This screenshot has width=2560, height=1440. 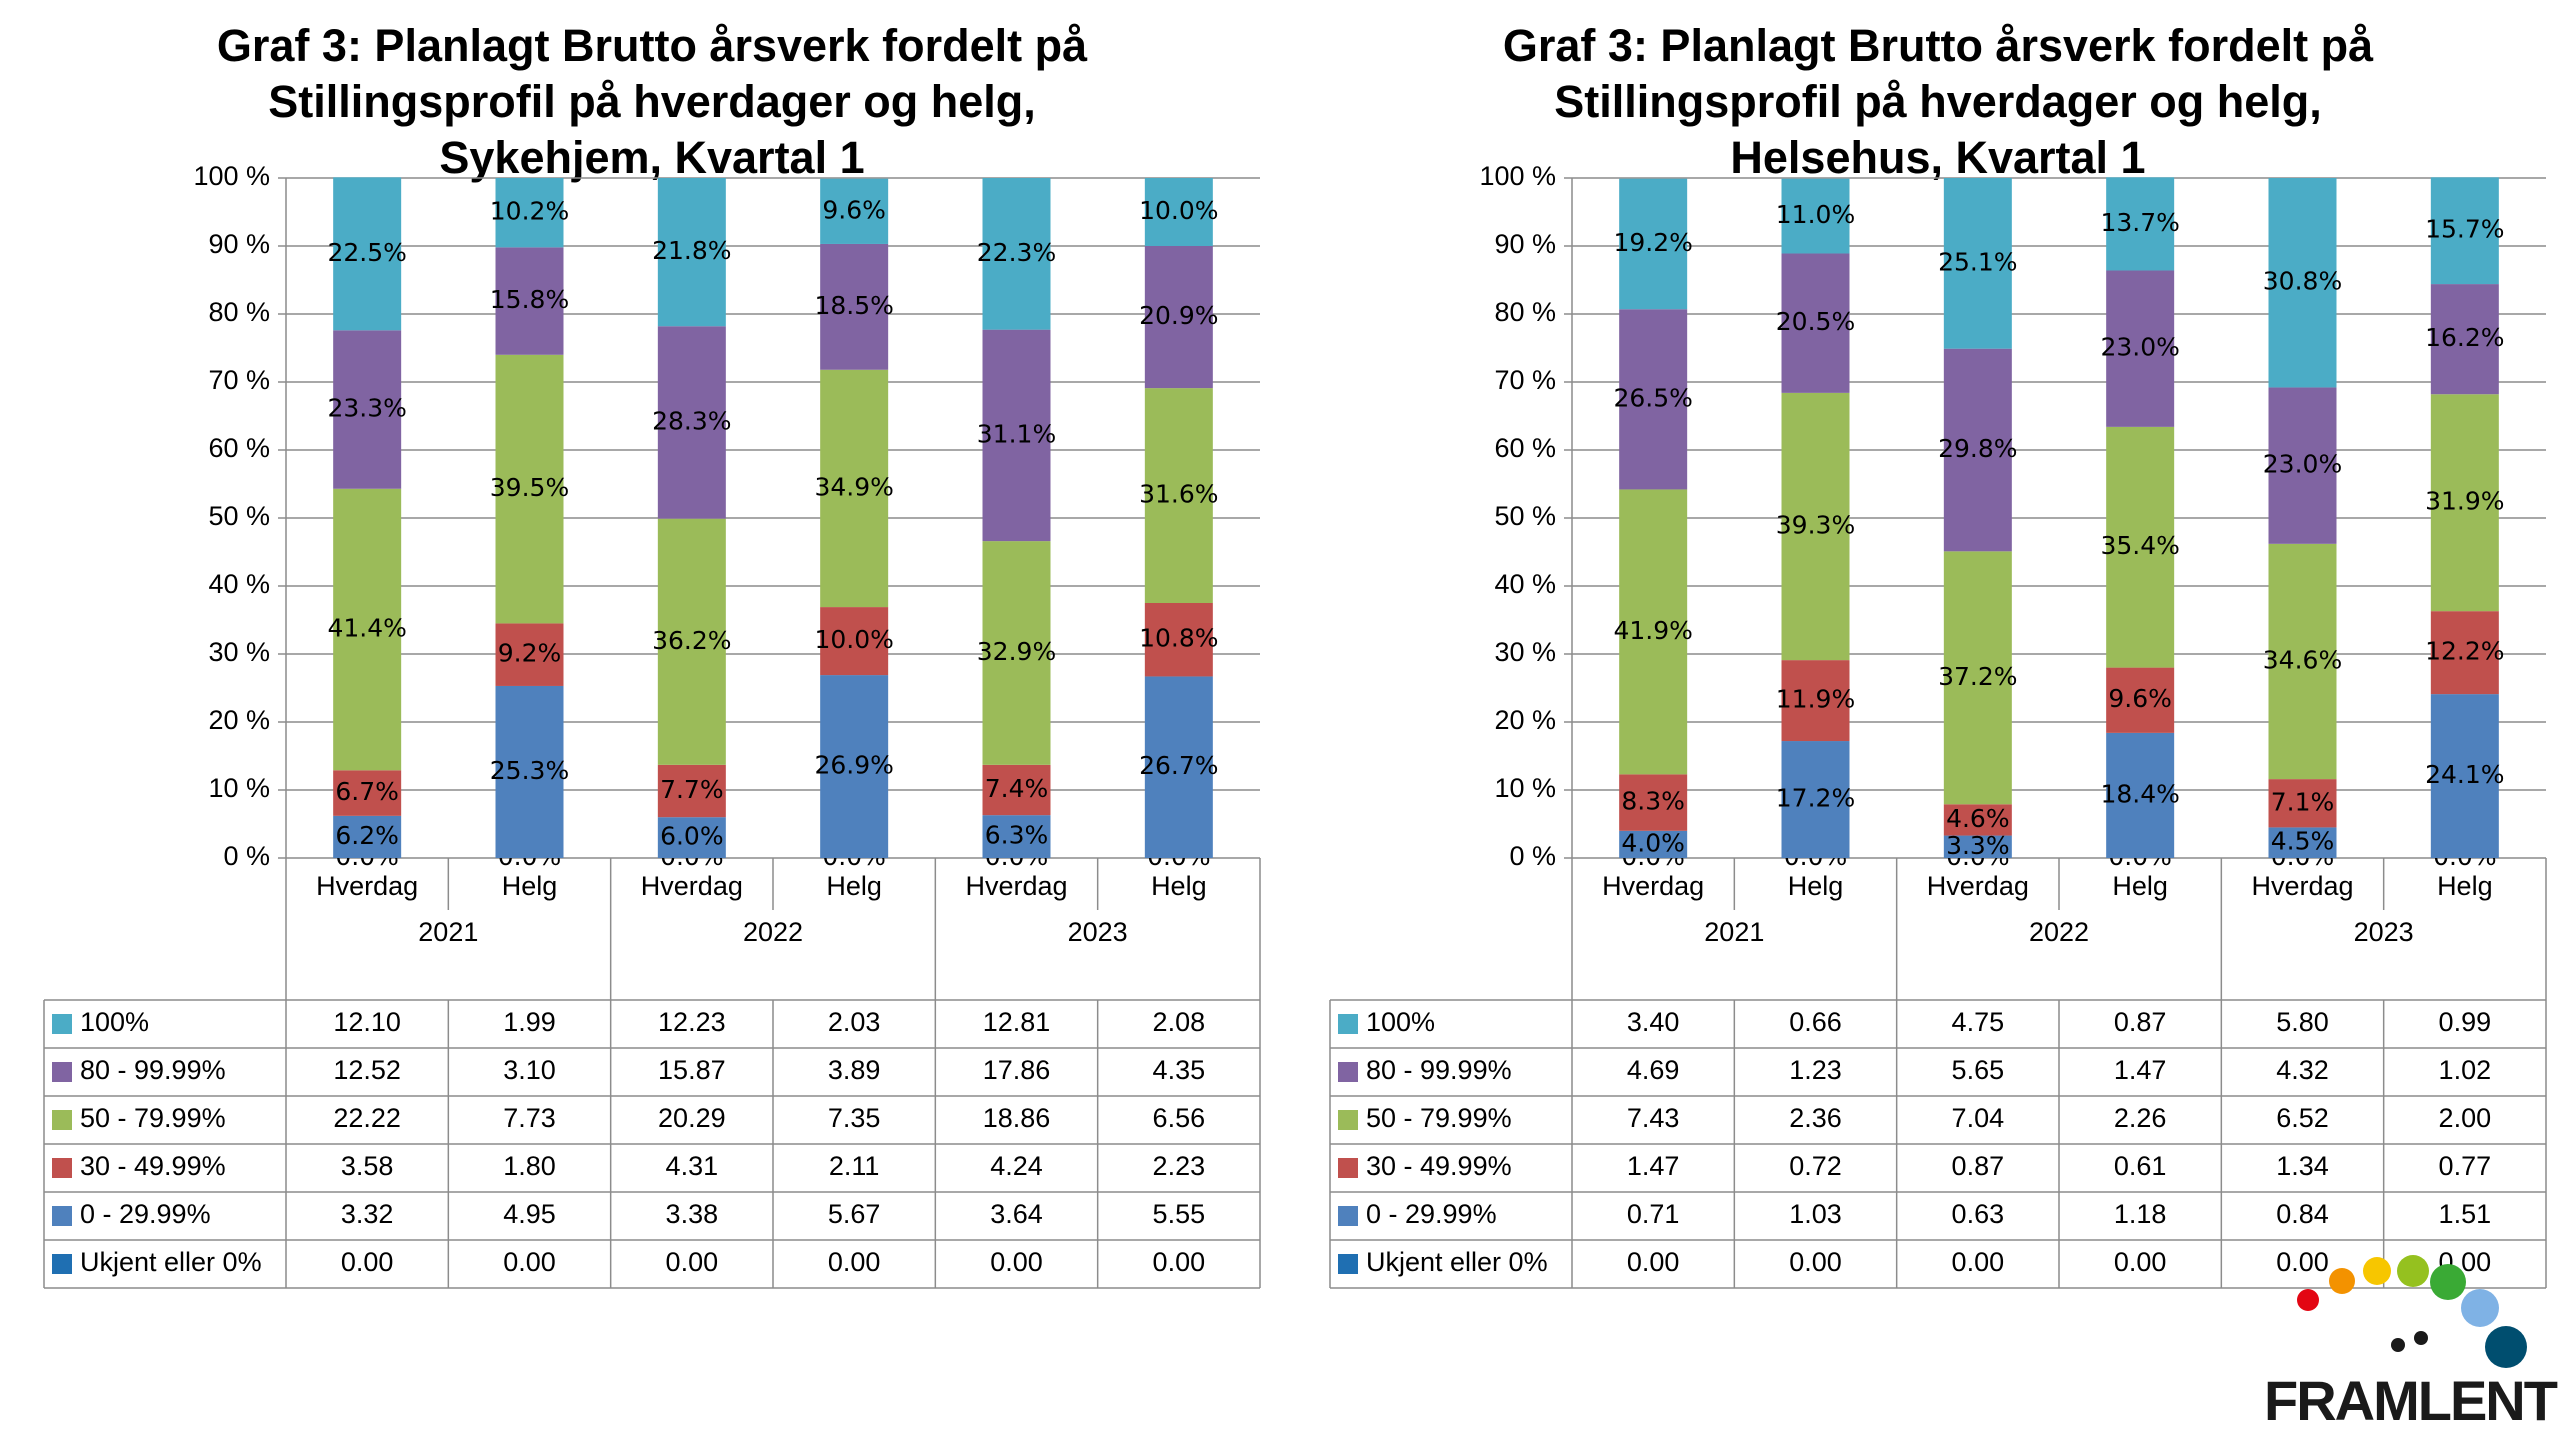 I want to click on data-label: 20.5%, so click(x=1815, y=321).